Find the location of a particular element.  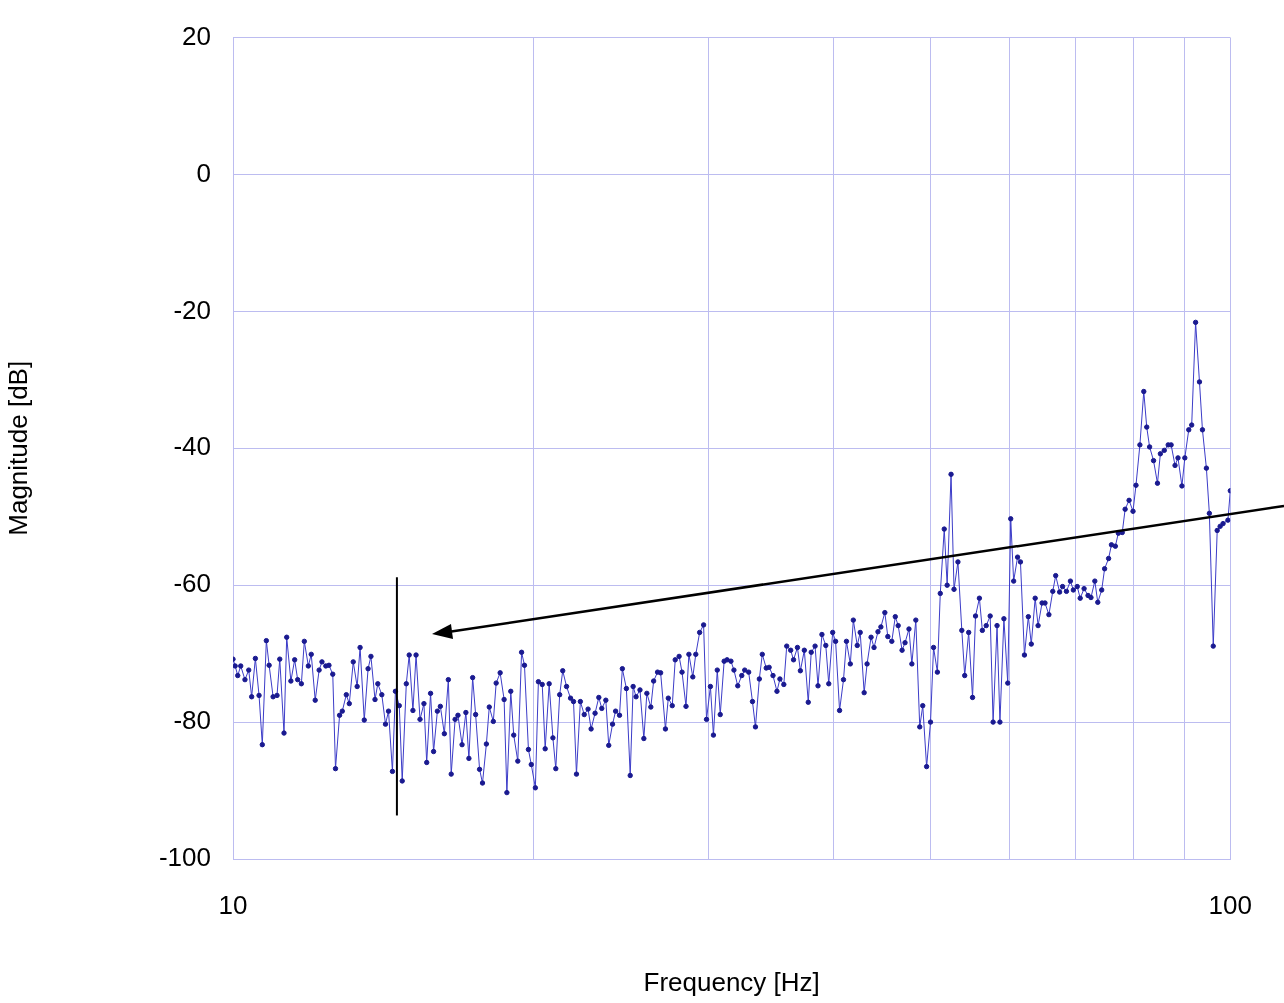

y-tick-label: 20 is located at coordinates (196, 35).